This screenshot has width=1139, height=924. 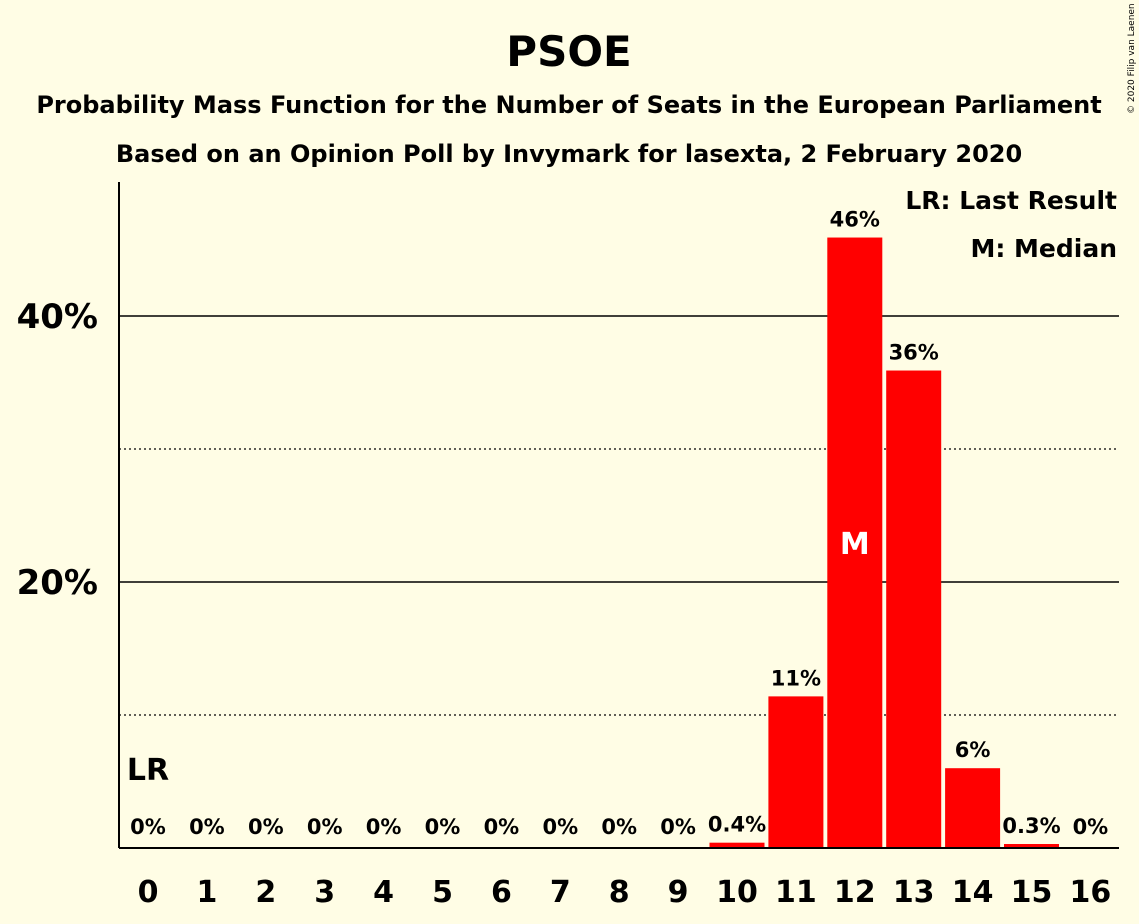 I want to click on median-marker: M, so click(x=855, y=544).